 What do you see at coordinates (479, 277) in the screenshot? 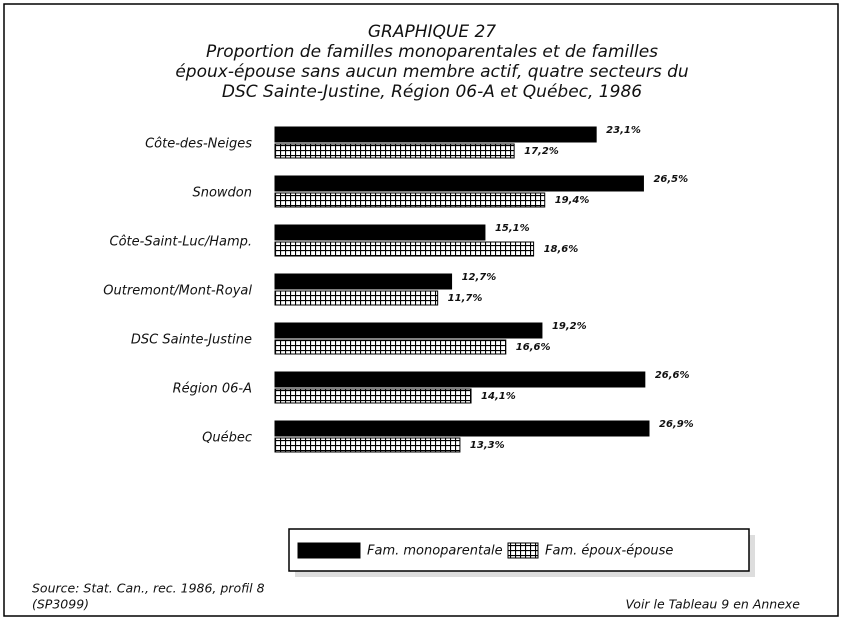
I see `value-label: 12,7%` at bounding box center [479, 277].